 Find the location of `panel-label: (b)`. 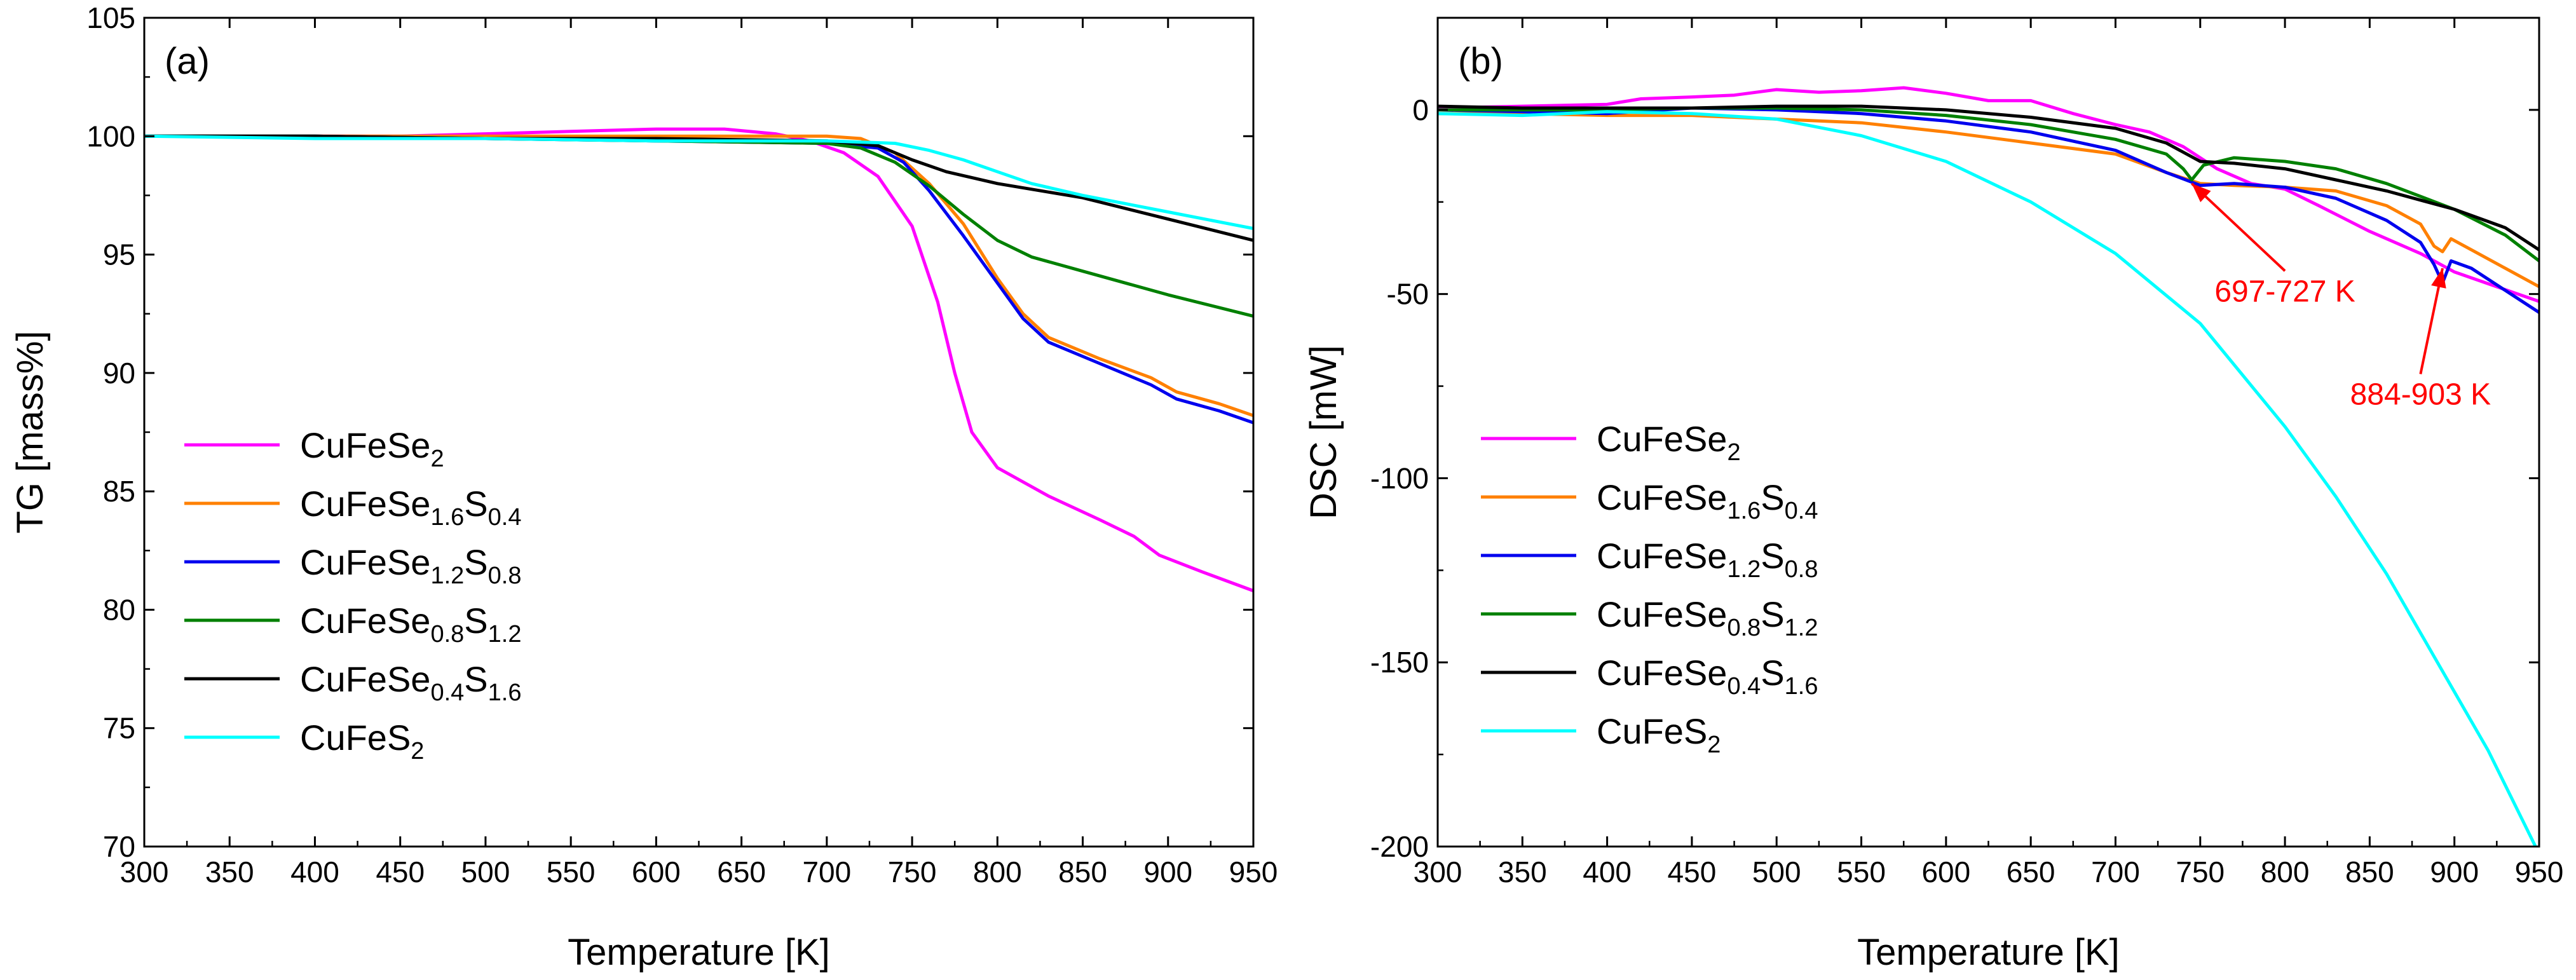

panel-label: (b) is located at coordinates (1480, 61).